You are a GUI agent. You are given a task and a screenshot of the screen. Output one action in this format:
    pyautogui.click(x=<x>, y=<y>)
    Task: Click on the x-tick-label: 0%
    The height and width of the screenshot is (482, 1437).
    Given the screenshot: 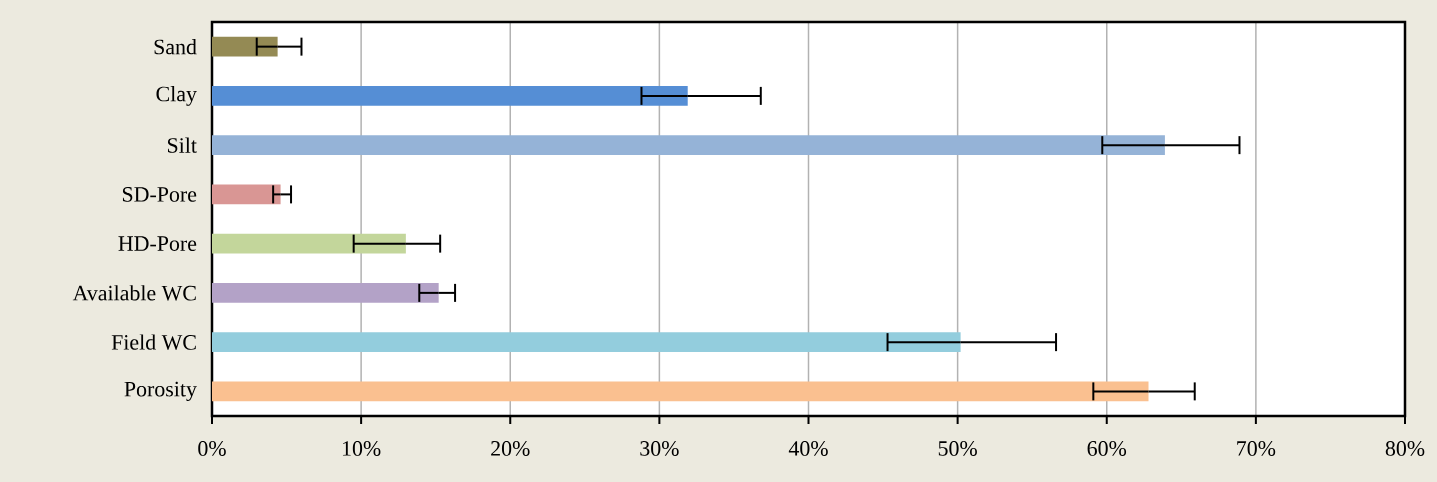 What is the action you would take?
    pyautogui.click(x=212, y=448)
    